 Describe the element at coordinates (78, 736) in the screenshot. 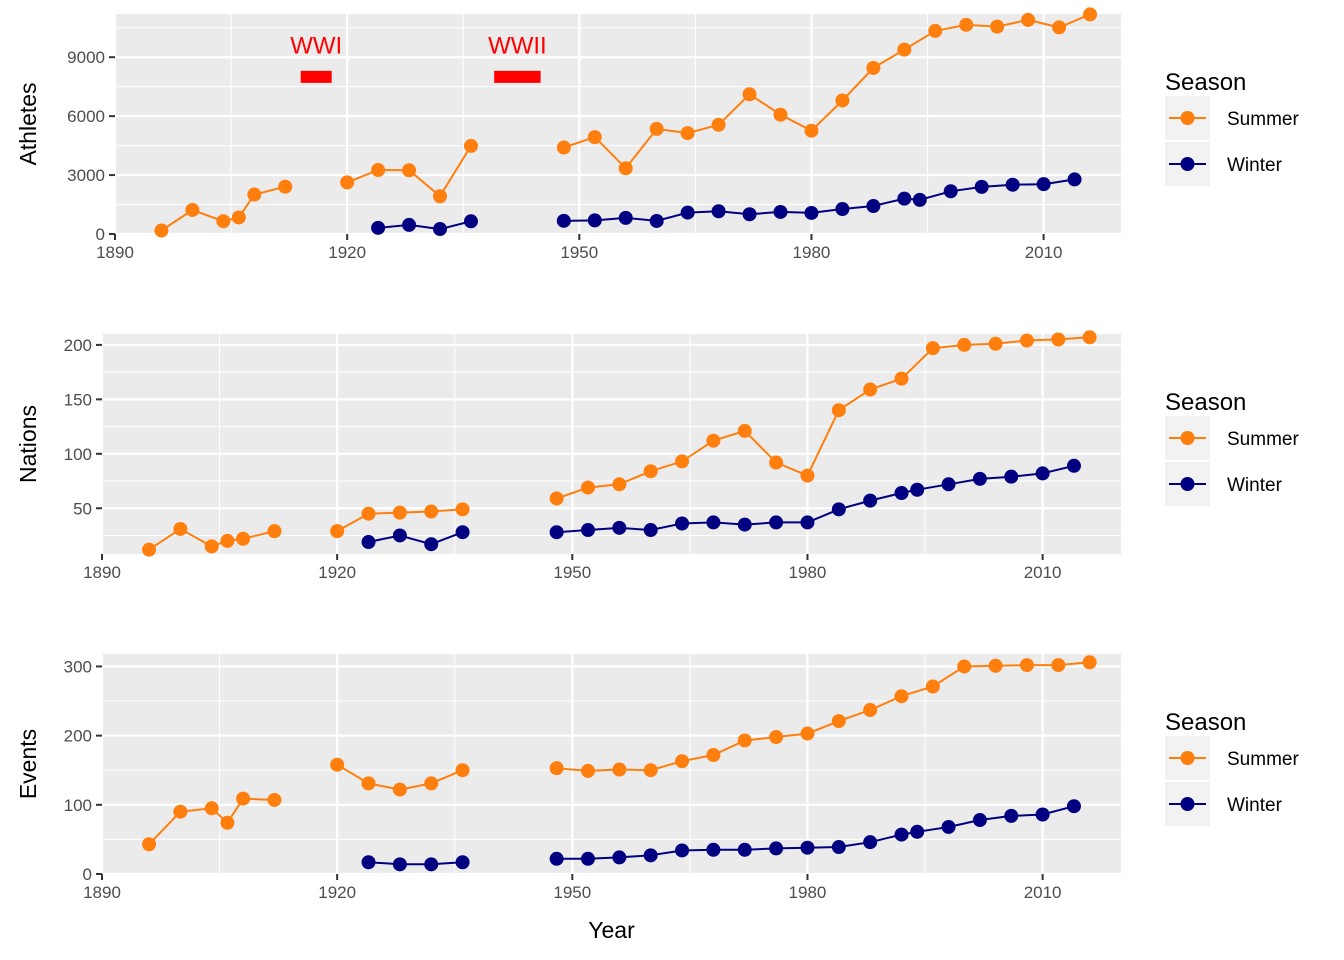

I see `y-tick-label: 200` at that location.